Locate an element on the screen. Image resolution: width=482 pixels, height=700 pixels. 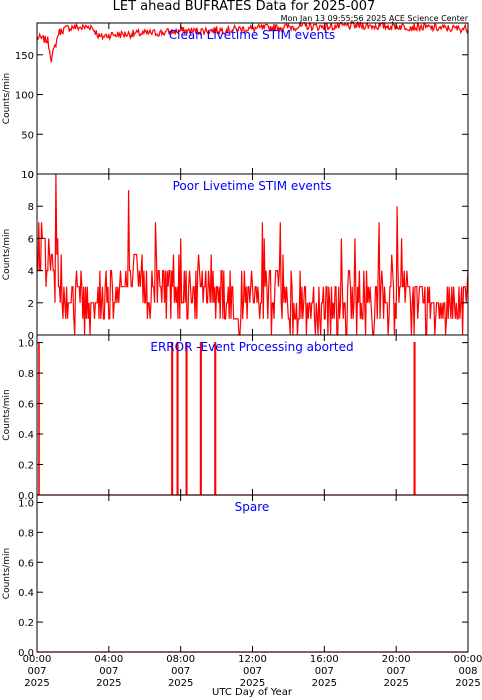
y-tick-label: 2 is located at coordinates (31, 304).